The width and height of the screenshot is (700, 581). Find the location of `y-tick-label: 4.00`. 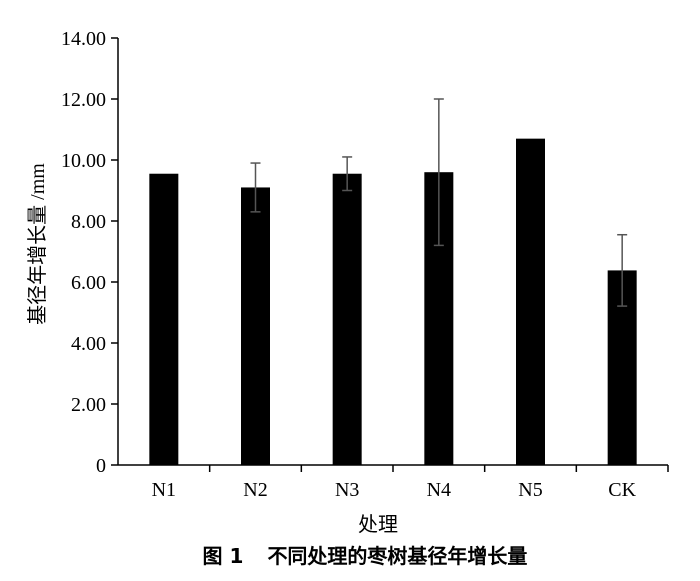

y-tick-label: 4.00 is located at coordinates (88, 344).